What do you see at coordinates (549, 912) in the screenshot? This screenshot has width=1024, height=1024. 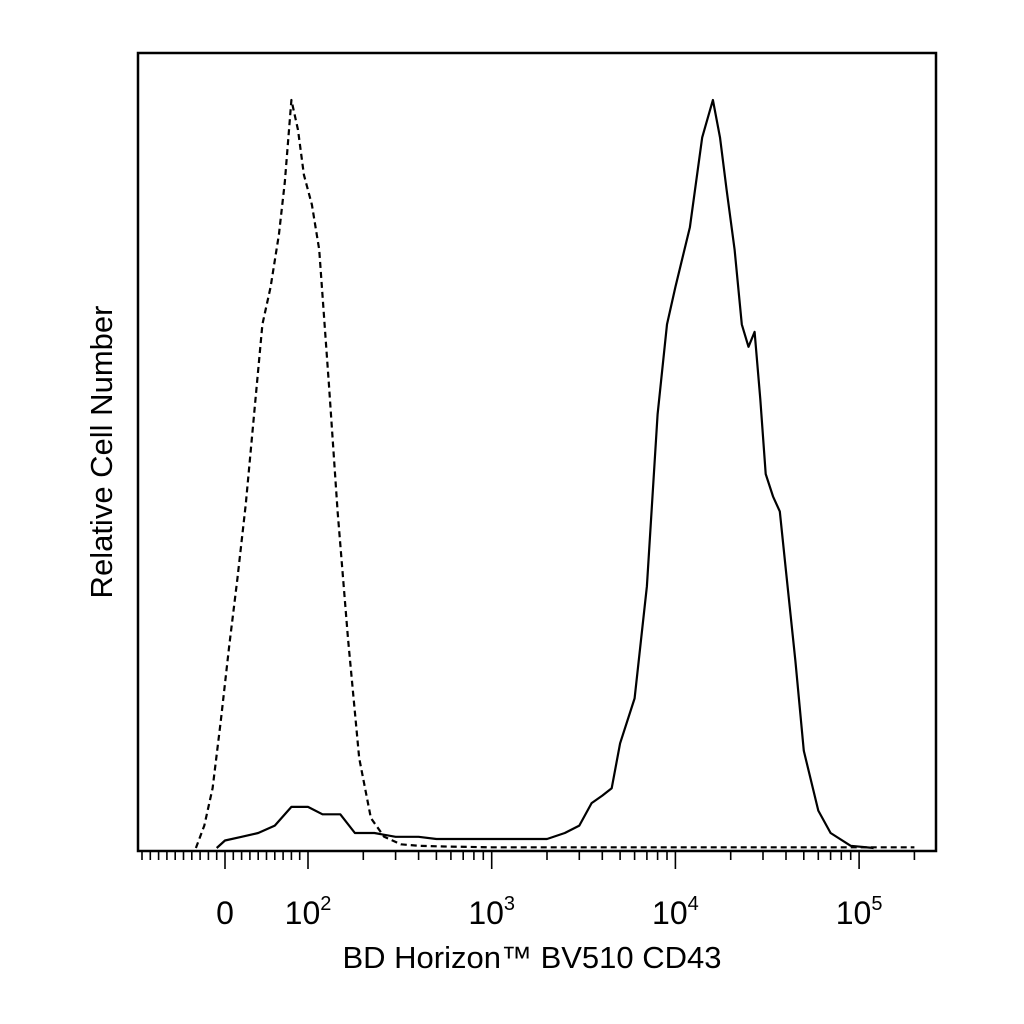 I see `x-axis-tick-labels: 0 10² 10³ 10⁴ 10⁵` at bounding box center [549, 912].